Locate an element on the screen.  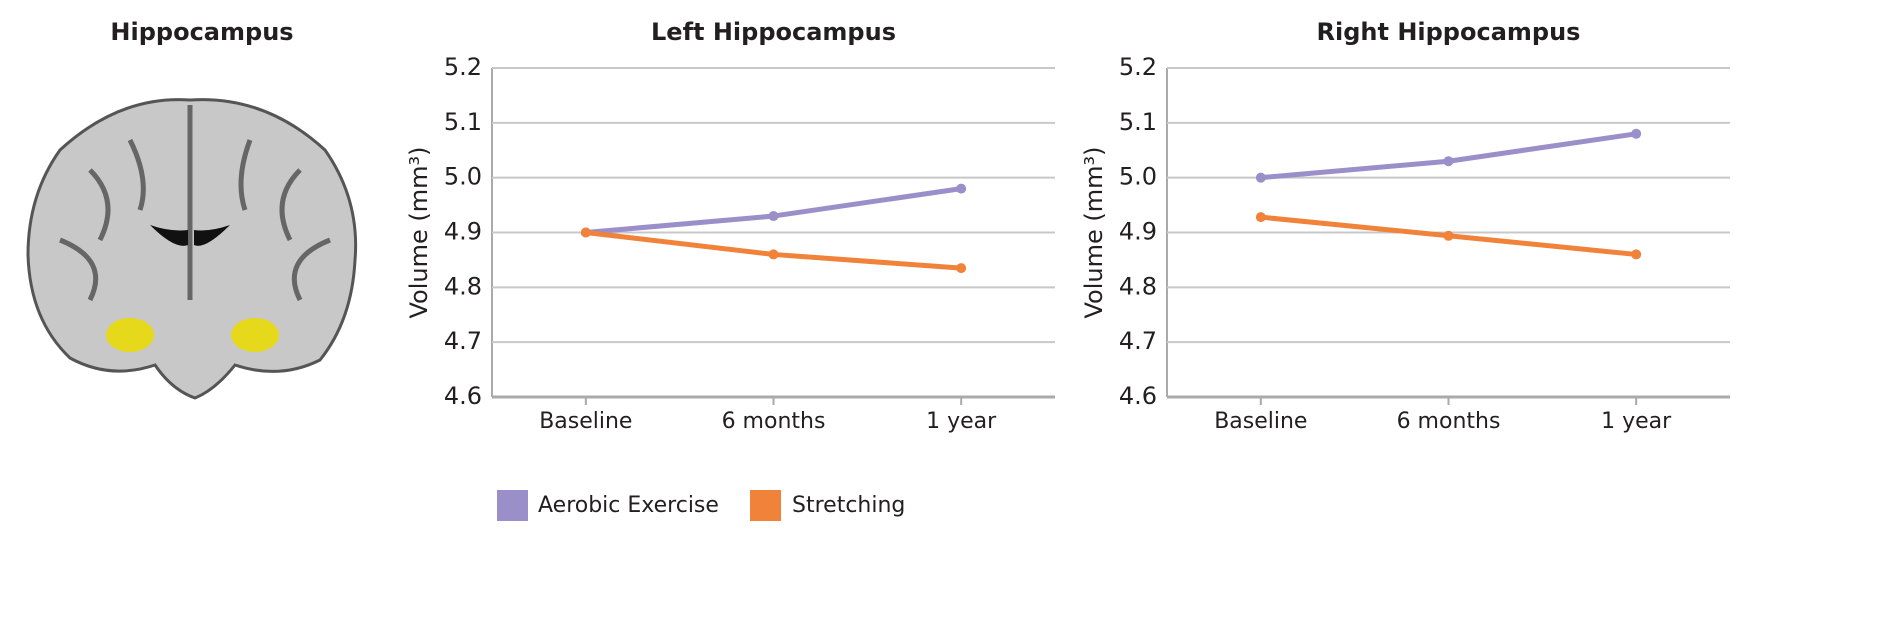
legend-label: Aerobic Exercise is located at coordinates (628, 505).